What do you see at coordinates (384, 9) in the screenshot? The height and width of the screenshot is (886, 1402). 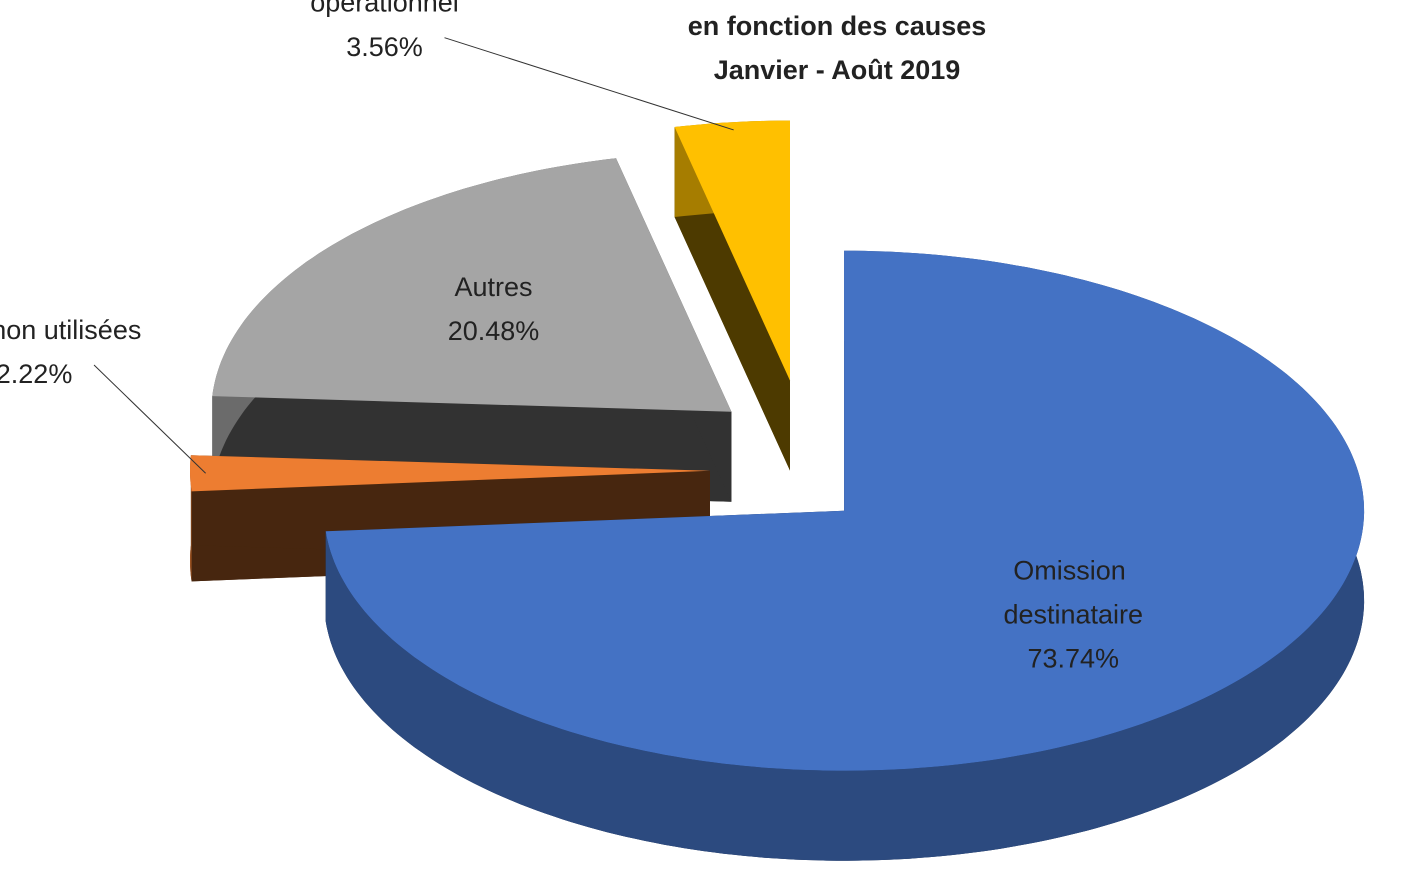 I see `slice-label: Pb technique et opérationnel` at bounding box center [384, 9].